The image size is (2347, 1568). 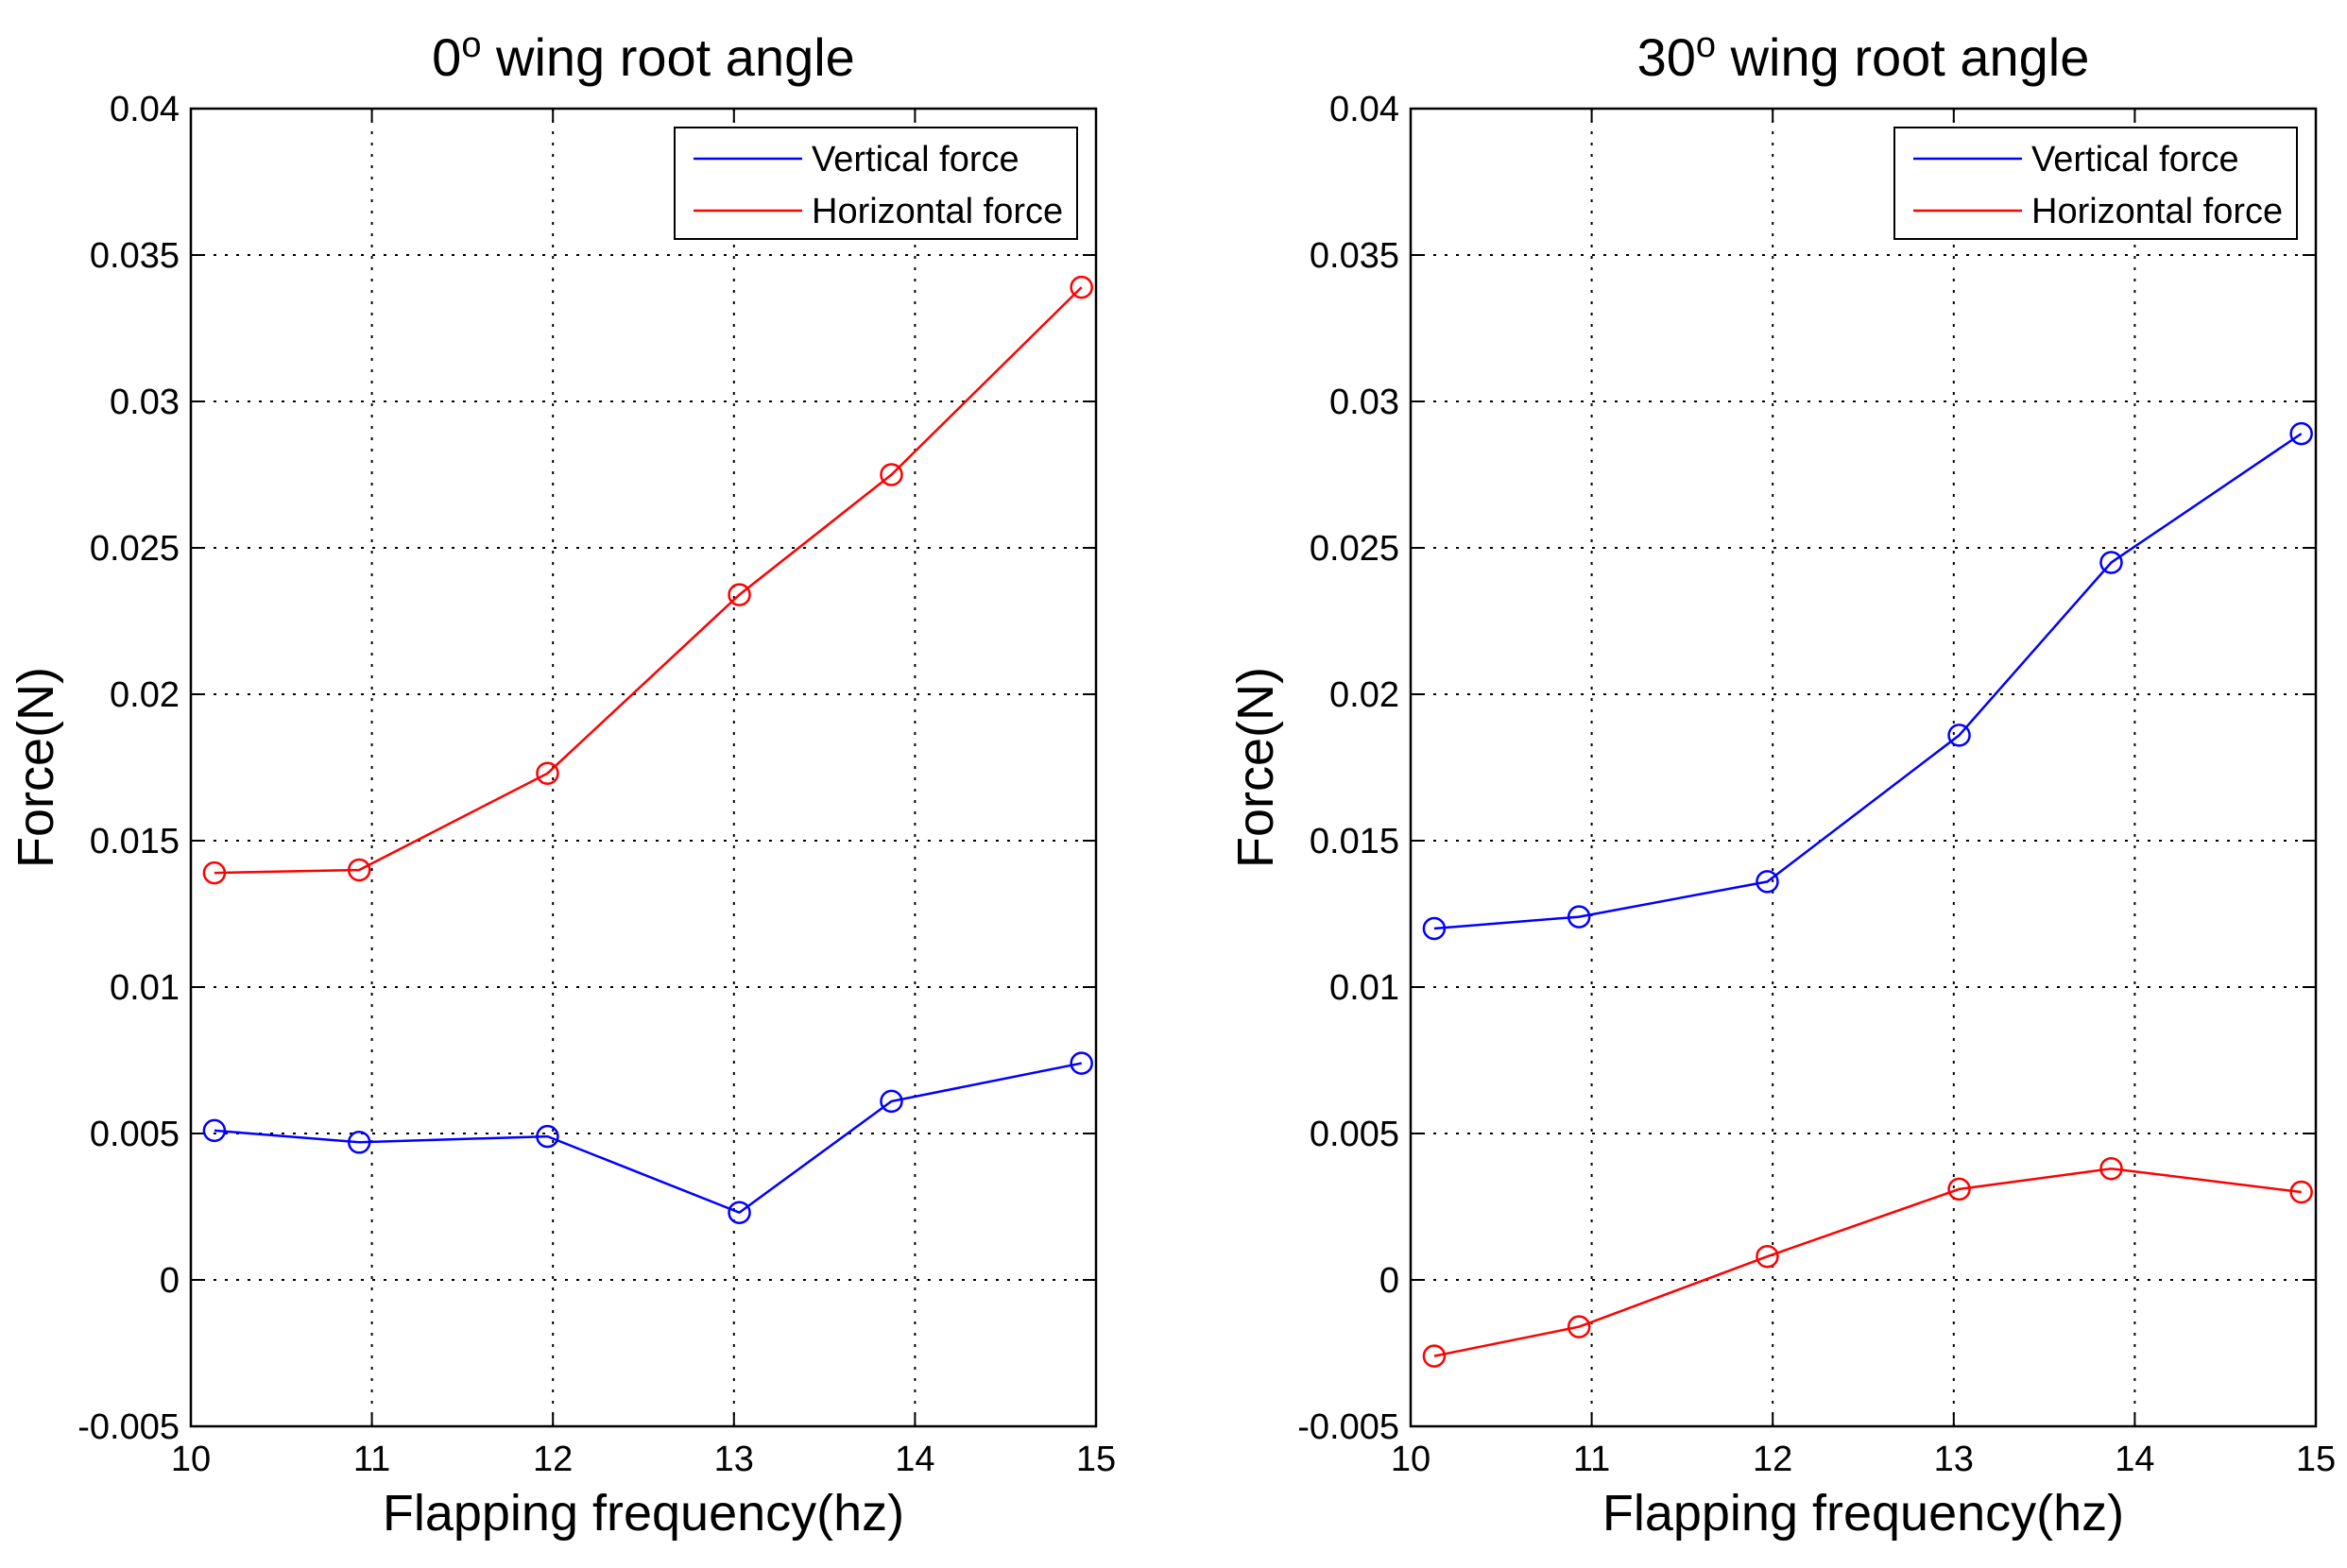 I want to click on chart-0-y-tick-label: 0.005, so click(x=135, y=1134).